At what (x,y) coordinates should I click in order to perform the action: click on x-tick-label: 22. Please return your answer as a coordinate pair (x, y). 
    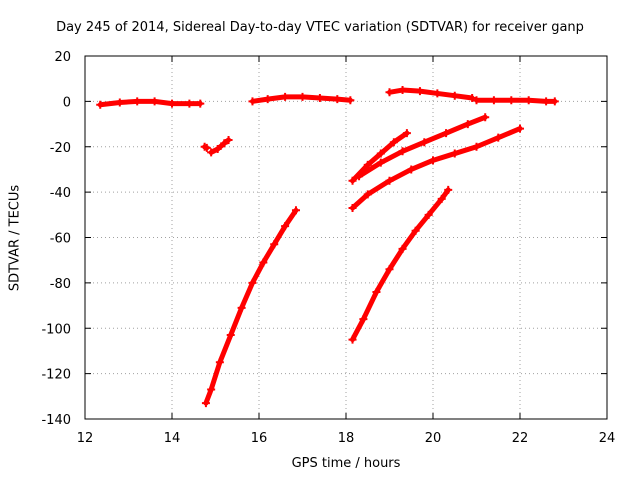
    Looking at the image, I should click on (520, 438).